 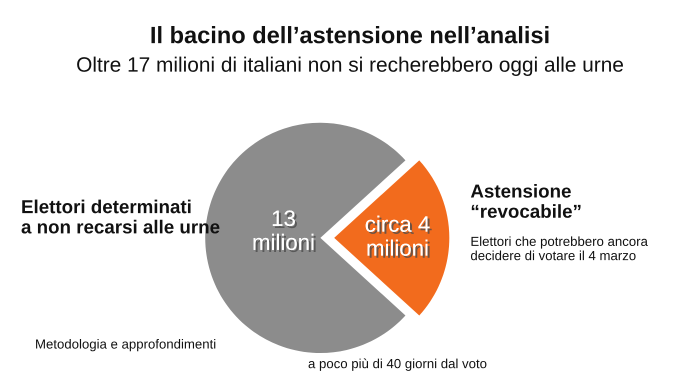 I want to click on data-label: 13 milioni, so click(x=285, y=231).